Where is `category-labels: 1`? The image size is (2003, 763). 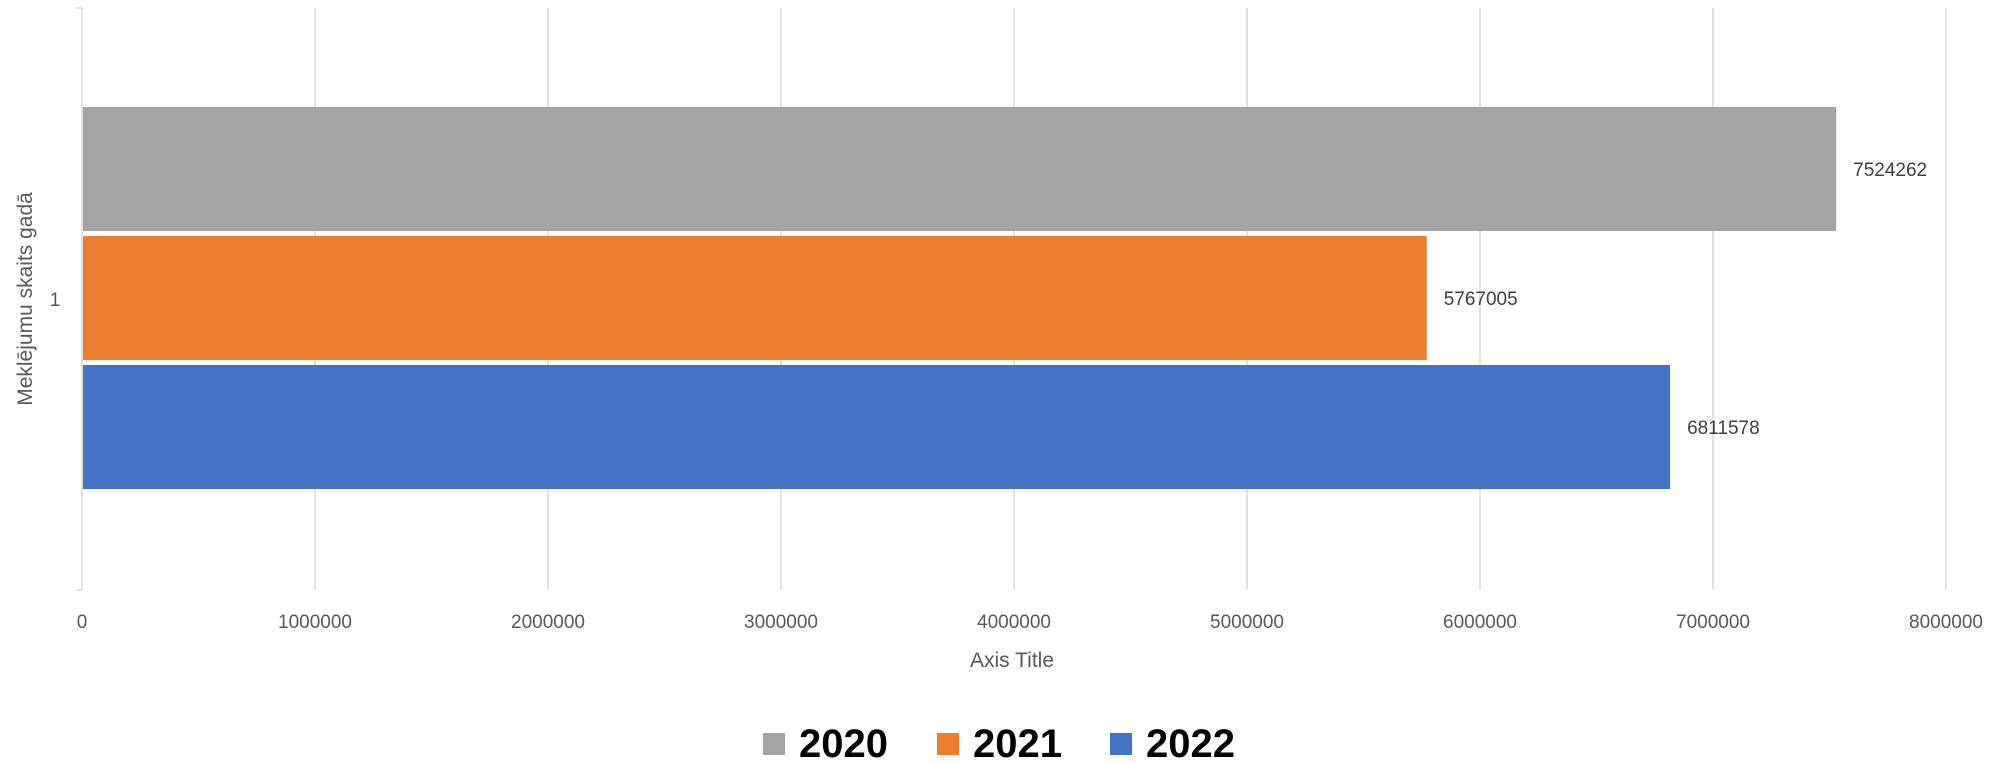
category-labels: 1 is located at coordinates (55, 300).